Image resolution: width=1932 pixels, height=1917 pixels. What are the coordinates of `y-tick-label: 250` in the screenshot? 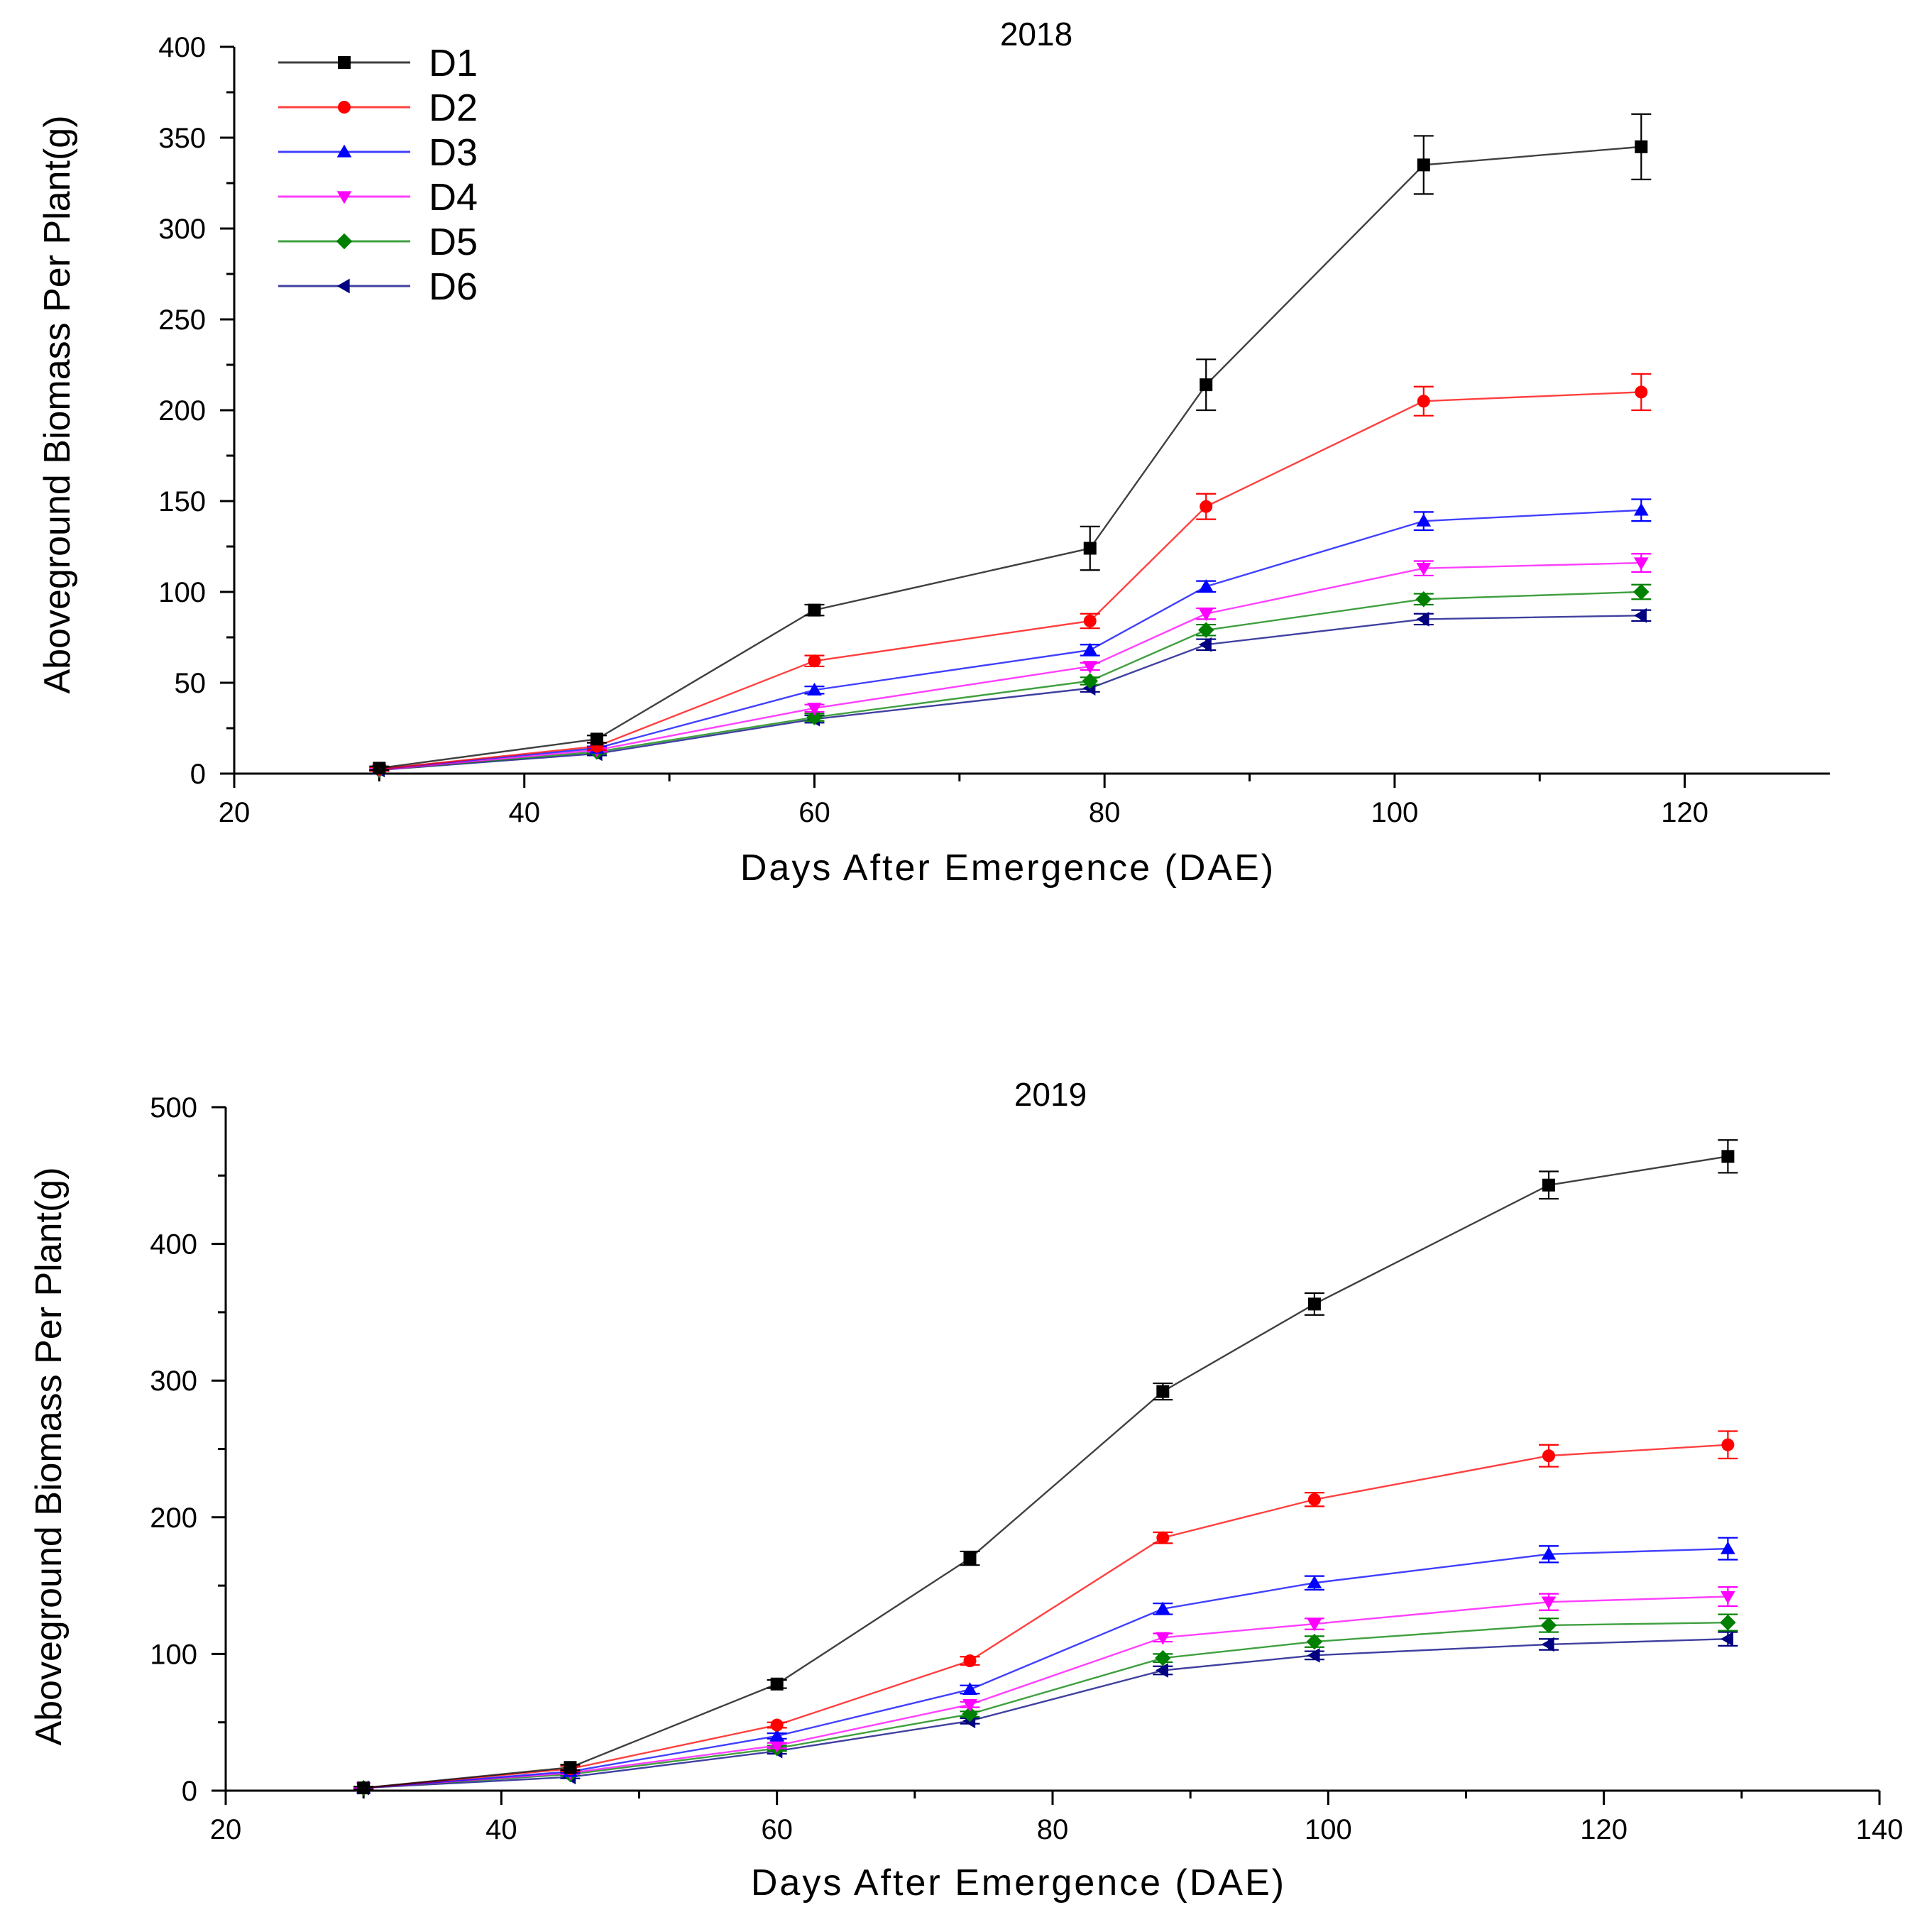 It's located at (182, 320).